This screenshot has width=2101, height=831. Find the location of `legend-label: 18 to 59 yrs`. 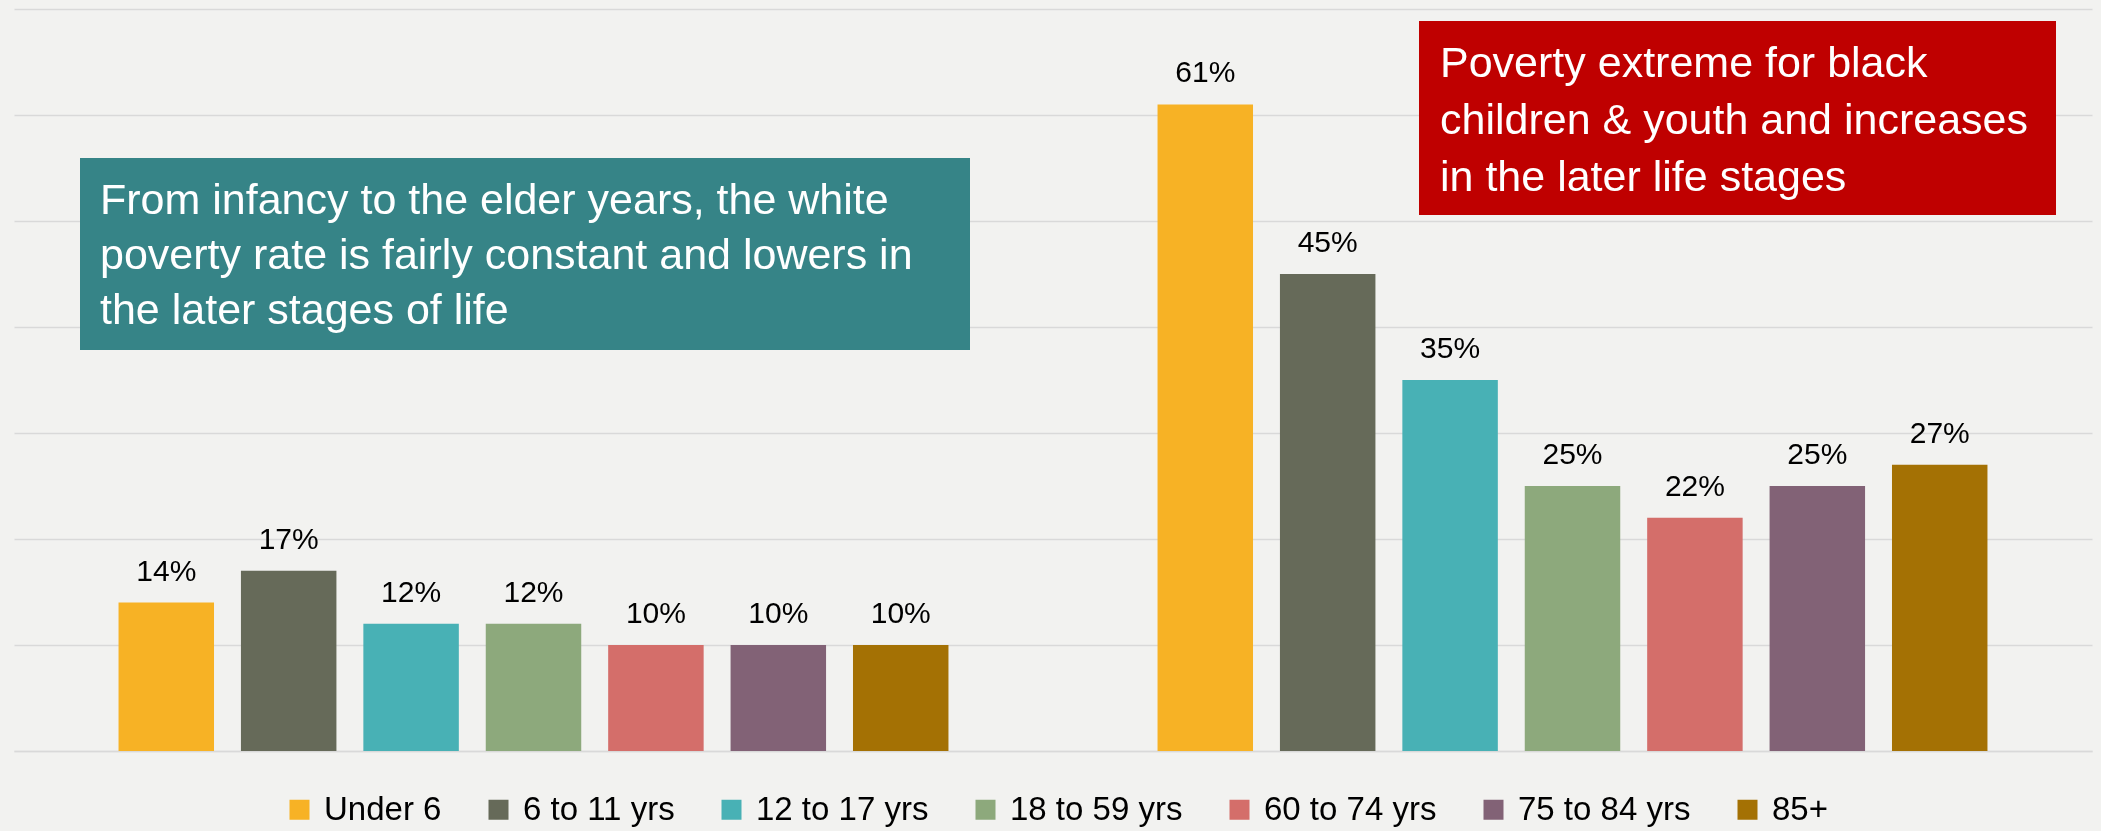

legend-label: 18 to 59 yrs is located at coordinates (1096, 808).